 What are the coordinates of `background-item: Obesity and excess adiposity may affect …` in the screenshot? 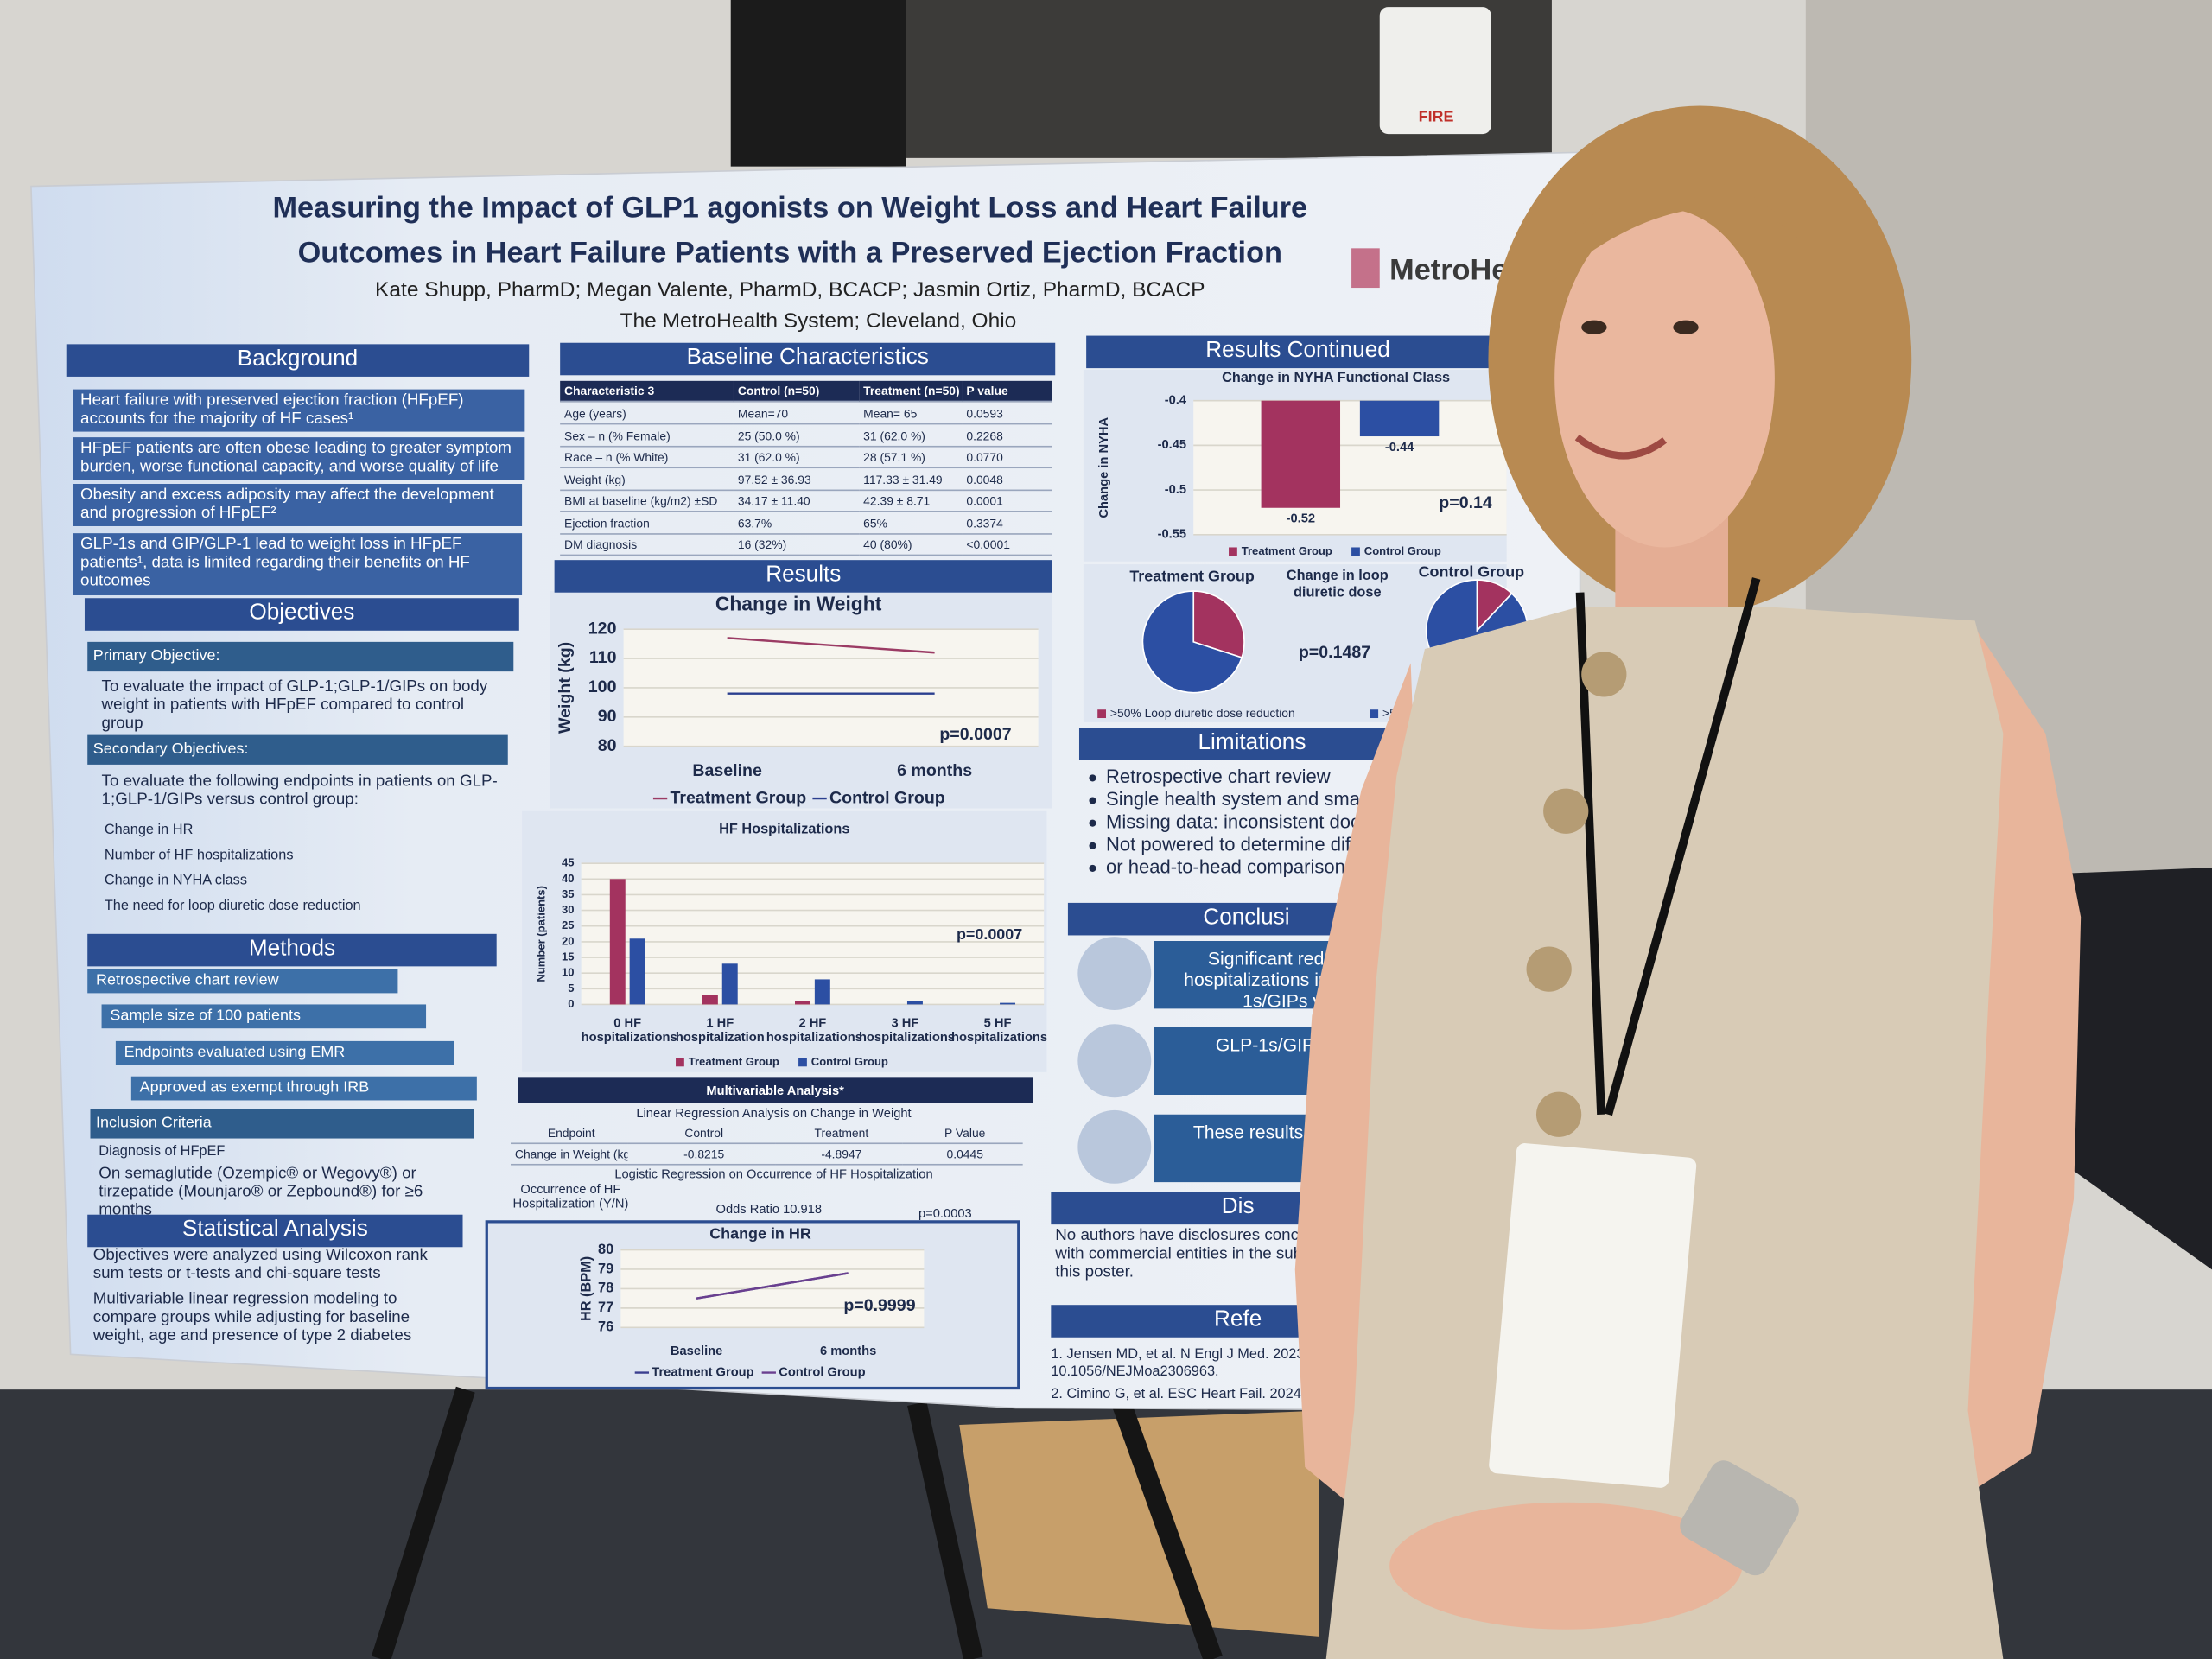 It's located at (298, 506).